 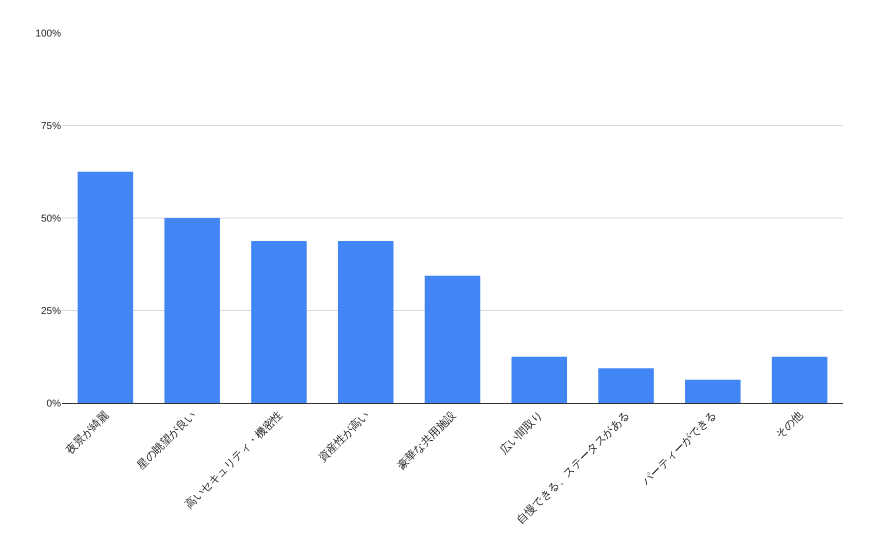 What do you see at coordinates (51, 311) in the screenshot?
I see `y-tick-label: 25%` at bounding box center [51, 311].